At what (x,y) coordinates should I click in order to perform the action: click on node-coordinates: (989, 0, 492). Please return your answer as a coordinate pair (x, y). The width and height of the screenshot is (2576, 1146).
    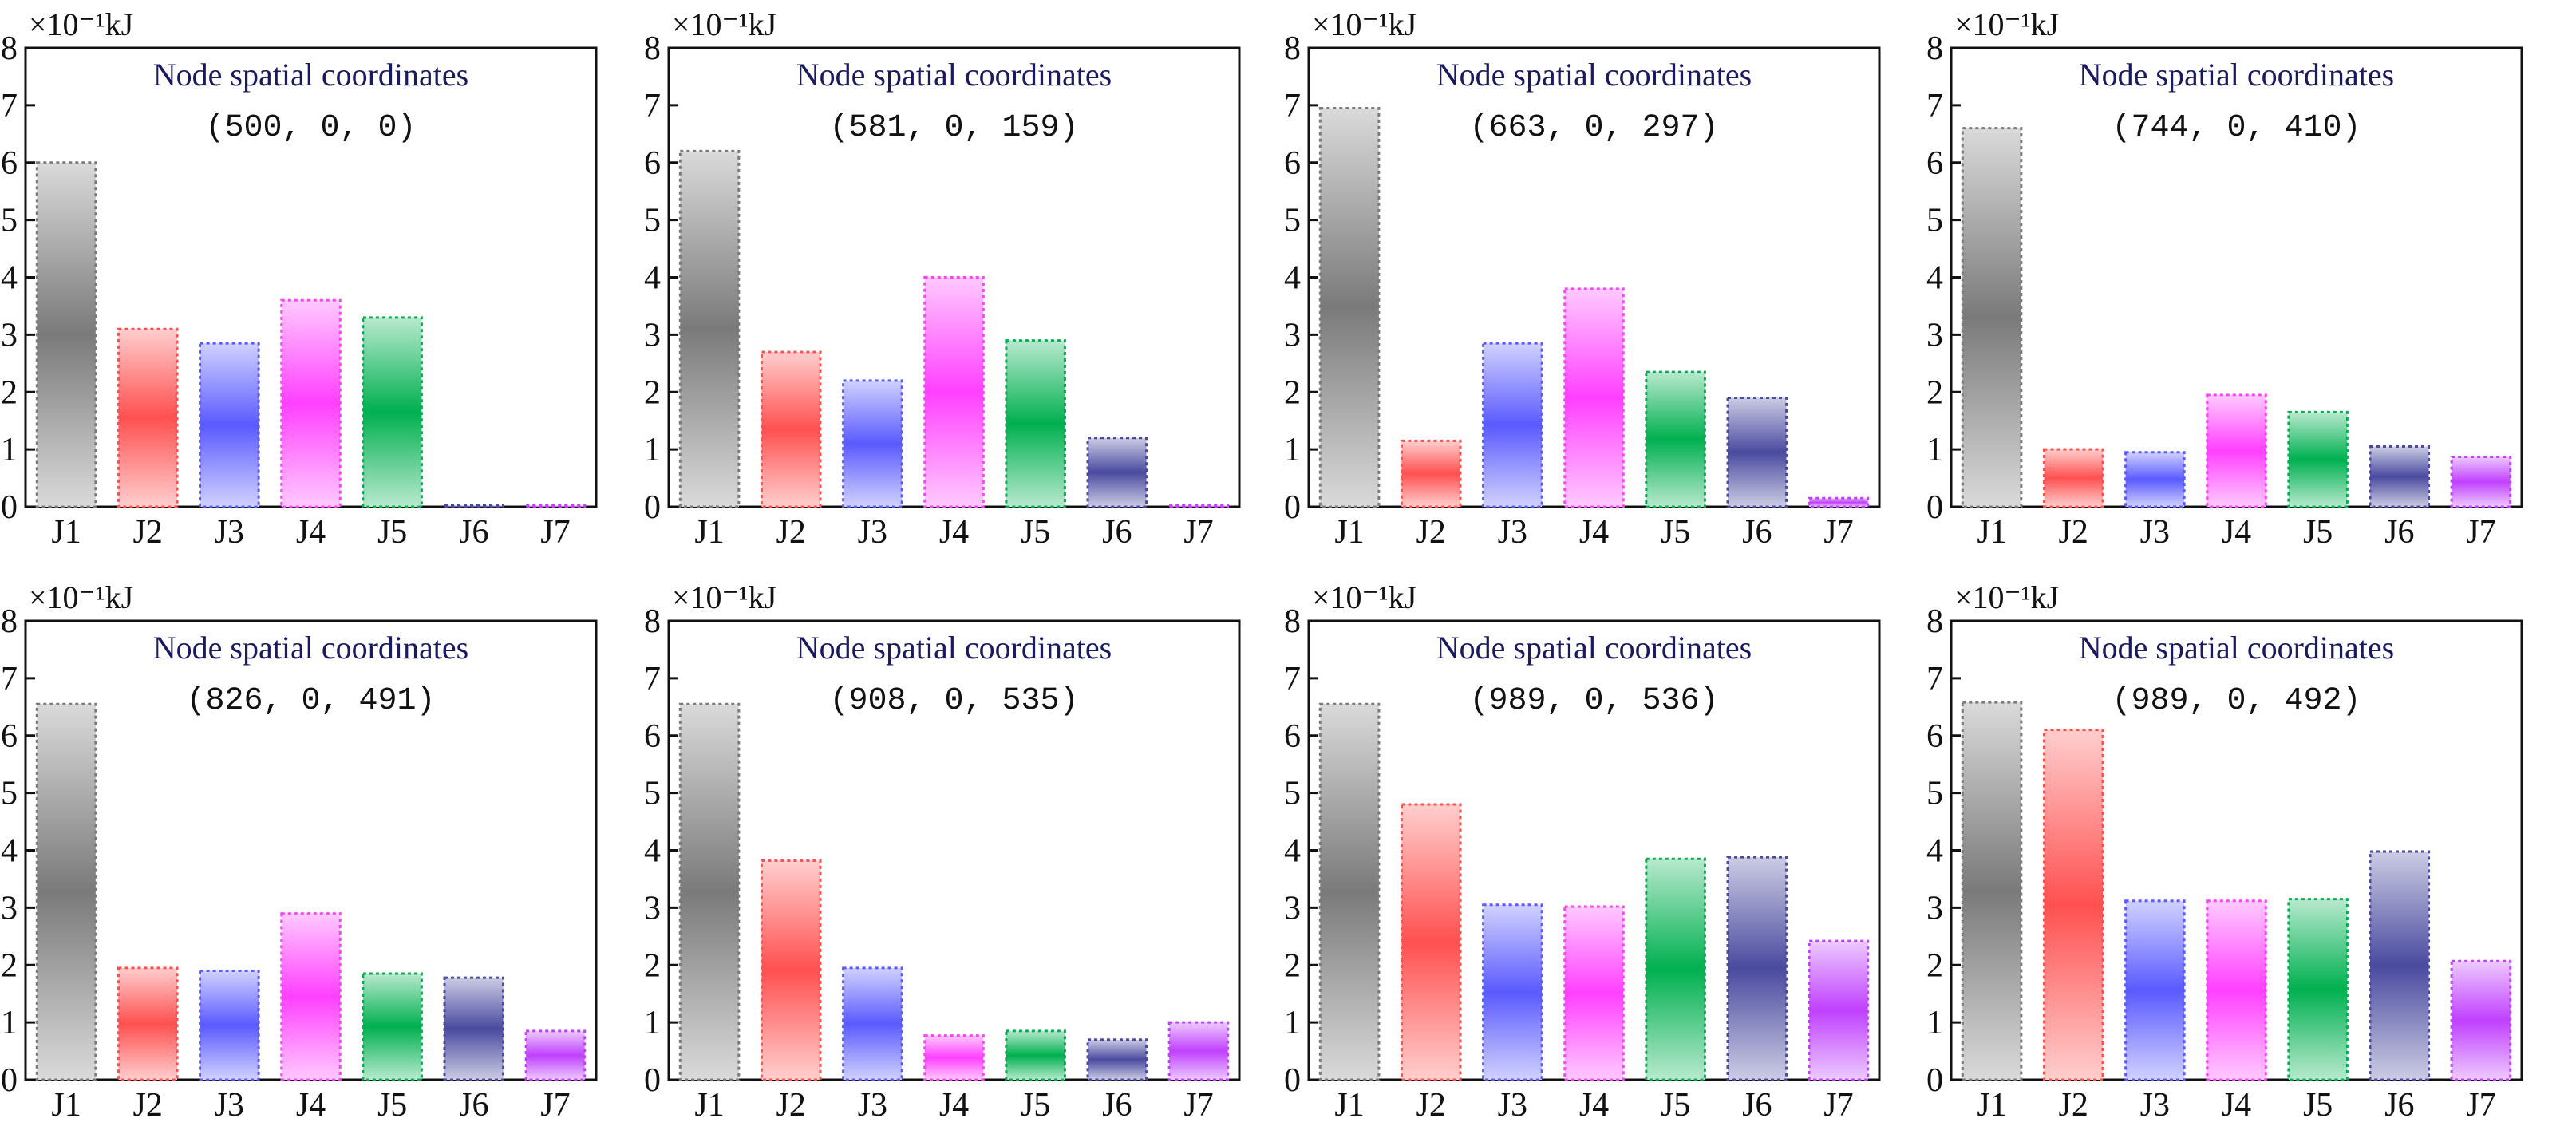
    Looking at the image, I should click on (2236, 701).